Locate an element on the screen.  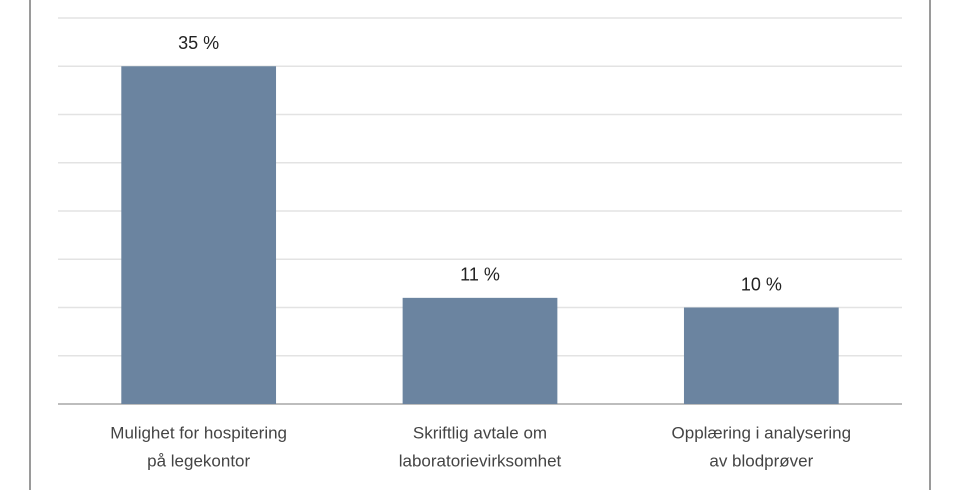
x-tick-label: av blodprøver is located at coordinates (761, 460).